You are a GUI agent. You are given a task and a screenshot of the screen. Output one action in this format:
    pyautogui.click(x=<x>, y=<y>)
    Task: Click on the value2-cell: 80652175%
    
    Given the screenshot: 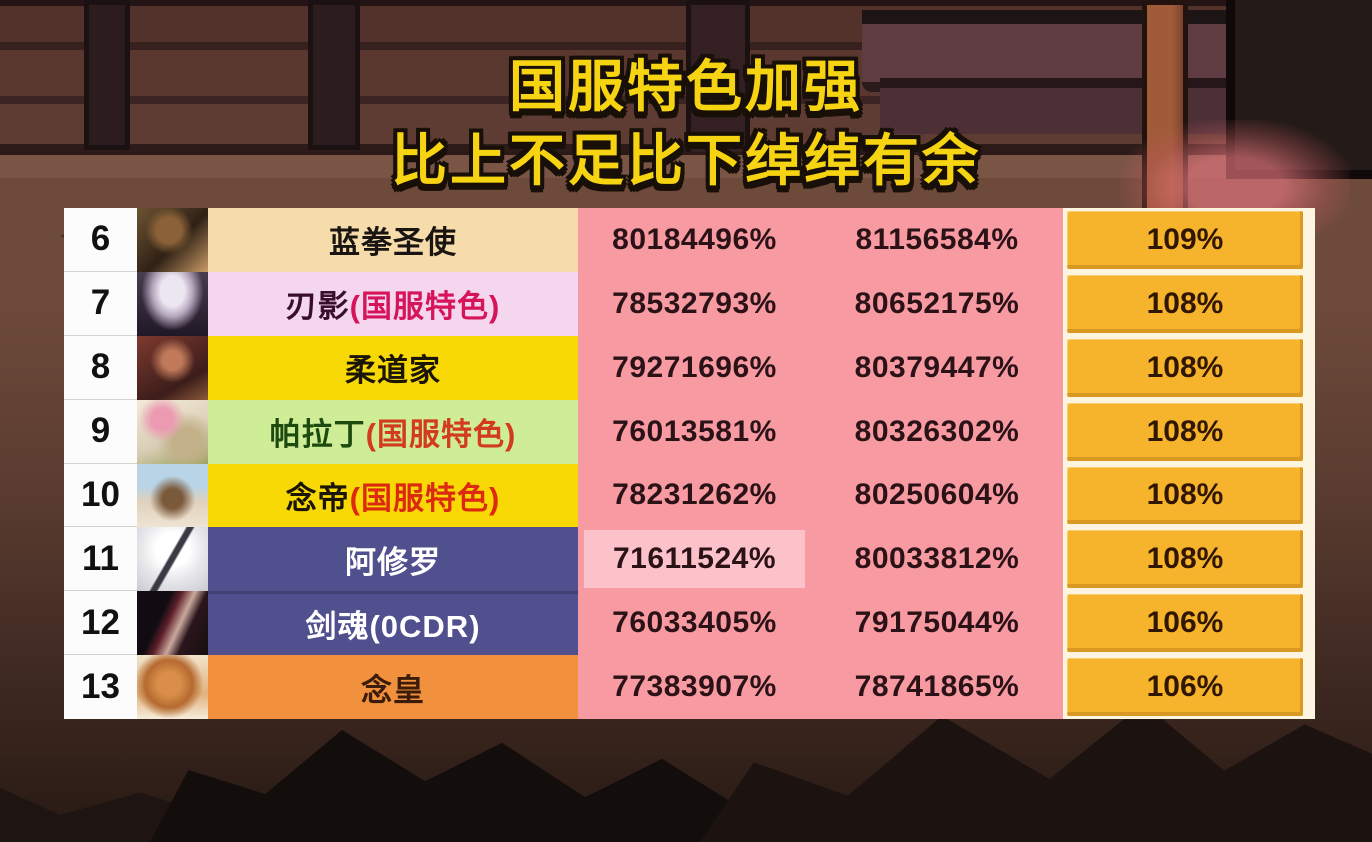 What is the action you would take?
    pyautogui.click(x=937, y=303)
    